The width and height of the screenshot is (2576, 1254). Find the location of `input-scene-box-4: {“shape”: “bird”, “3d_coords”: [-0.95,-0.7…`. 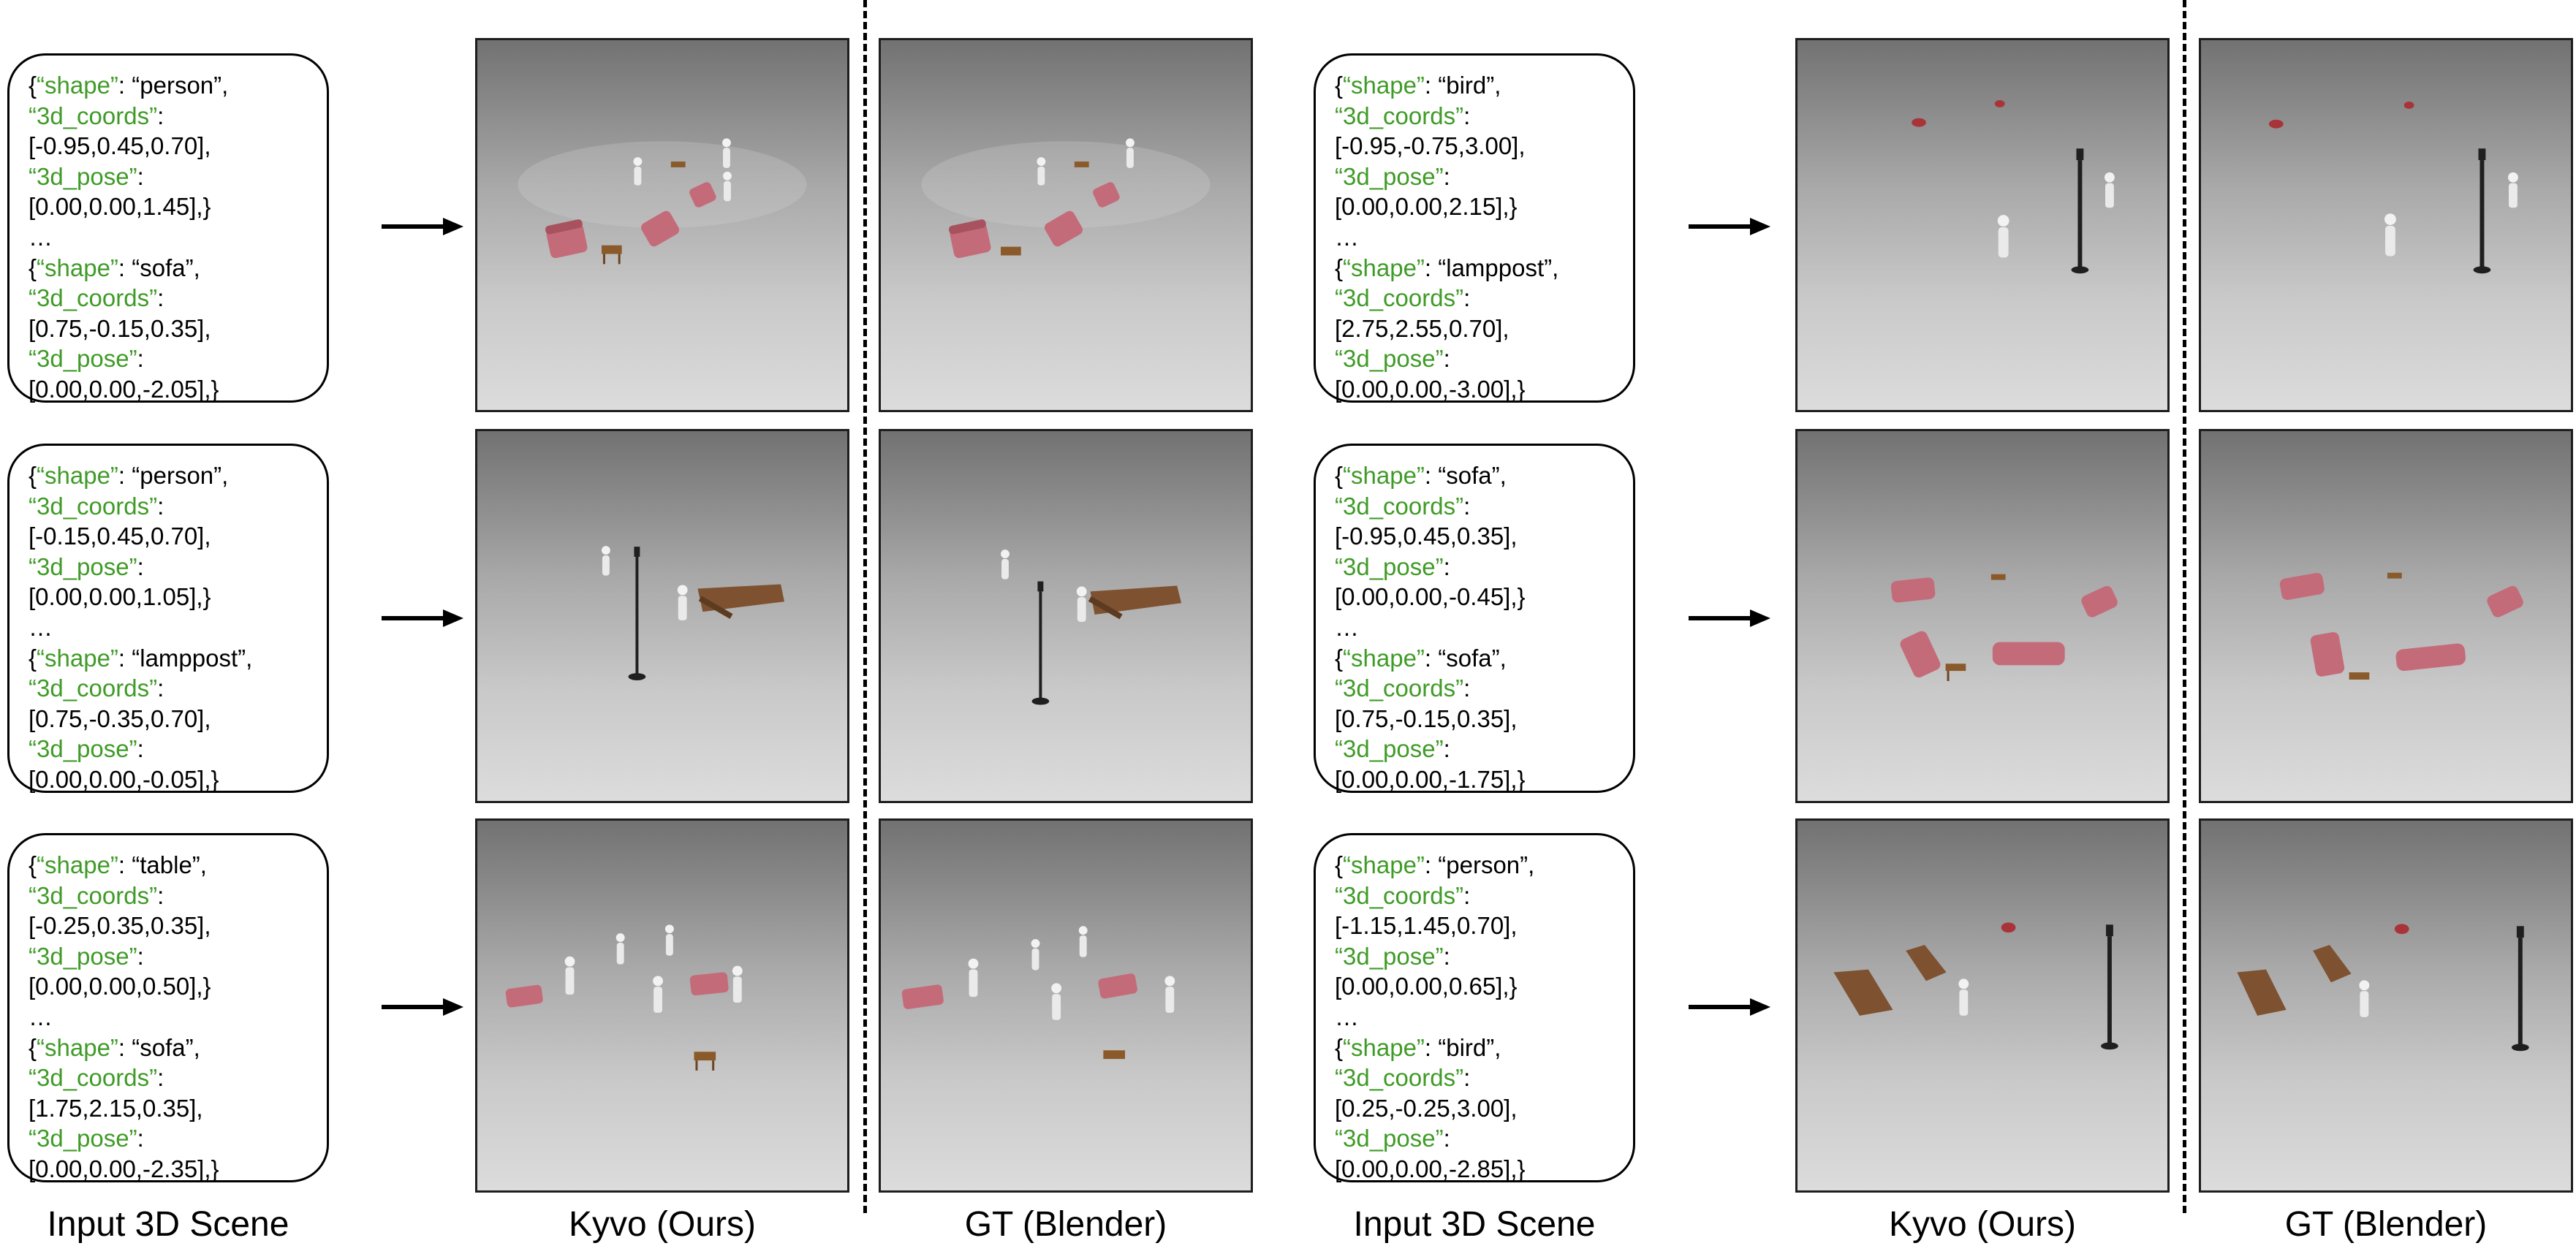

input-scene-box-4: {“shape”: “bird”, “3d_coords”: [-0.95,-0.7… is located at coordinates (1474, 228).